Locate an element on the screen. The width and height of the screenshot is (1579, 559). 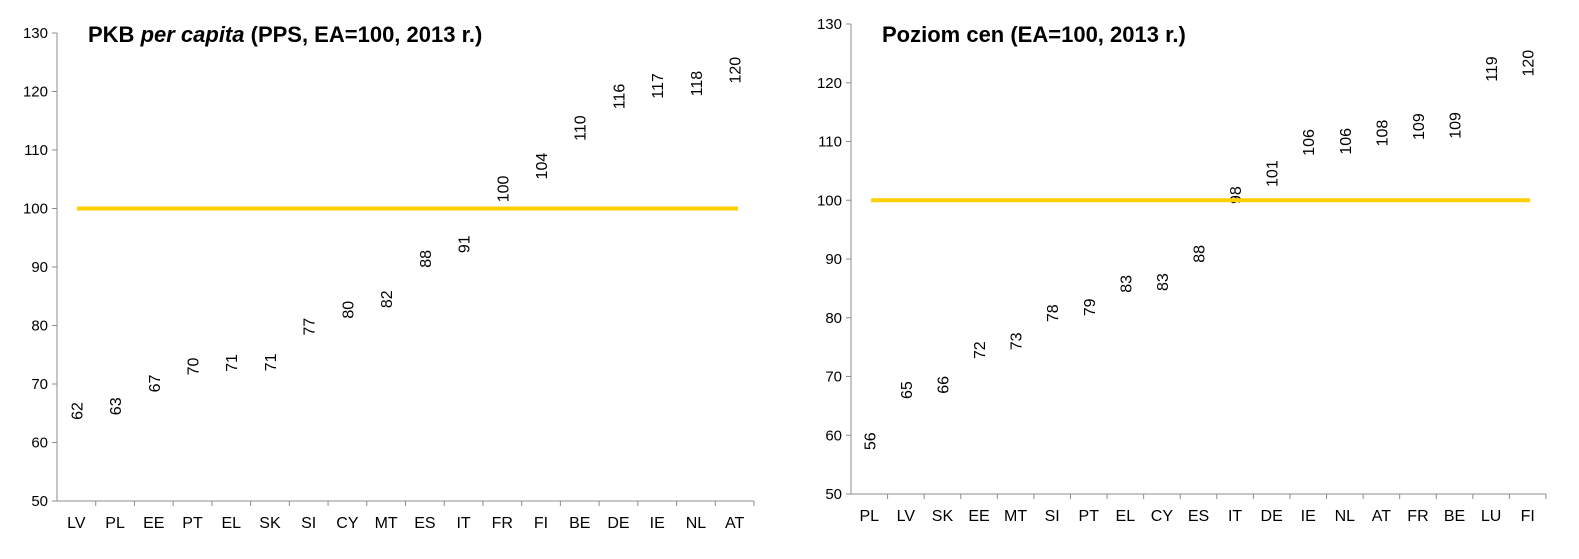
data-label: 73 is located at coordinates (1017, 341).